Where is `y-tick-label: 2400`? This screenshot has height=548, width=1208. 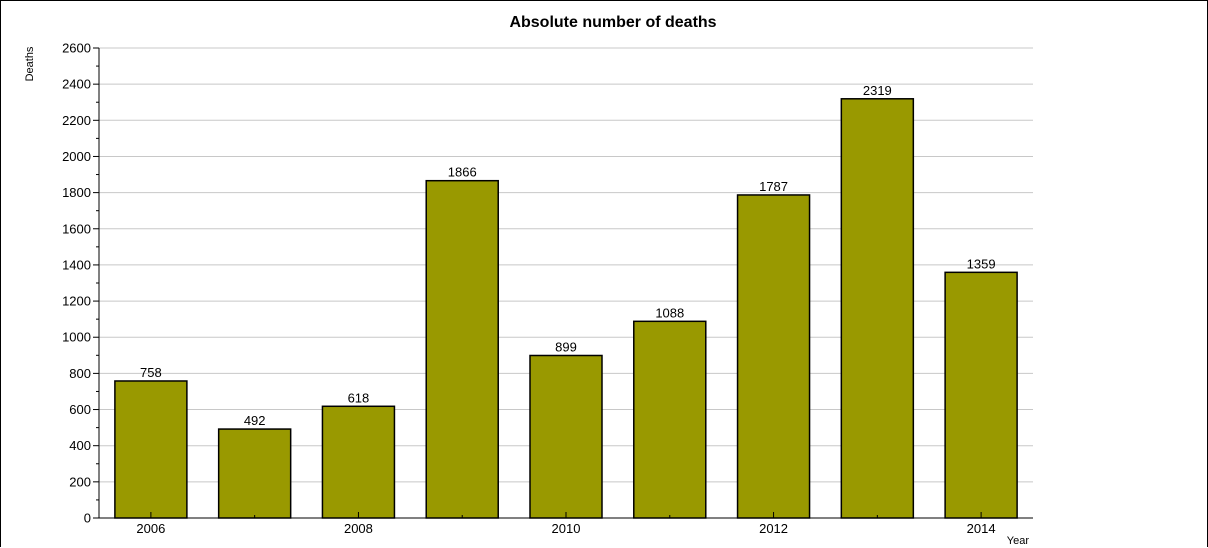 y-tick-label: 2400 is located at coordinates (76, 84).